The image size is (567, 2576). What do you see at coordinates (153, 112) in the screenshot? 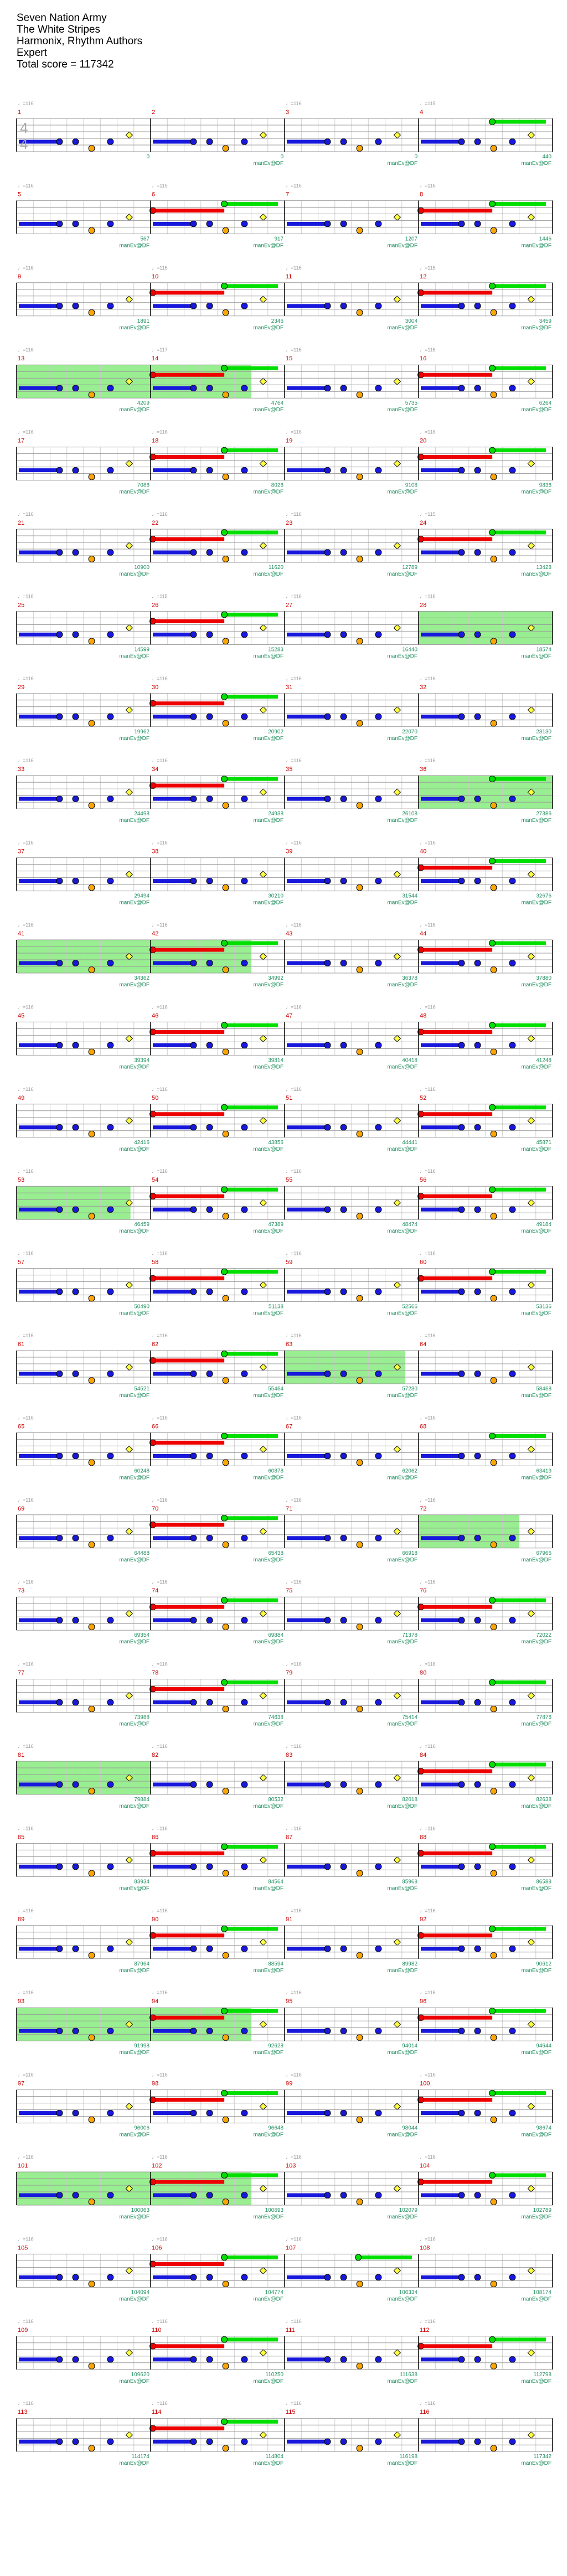
I see `measure-number: 2` at bounding box center [153, 112].